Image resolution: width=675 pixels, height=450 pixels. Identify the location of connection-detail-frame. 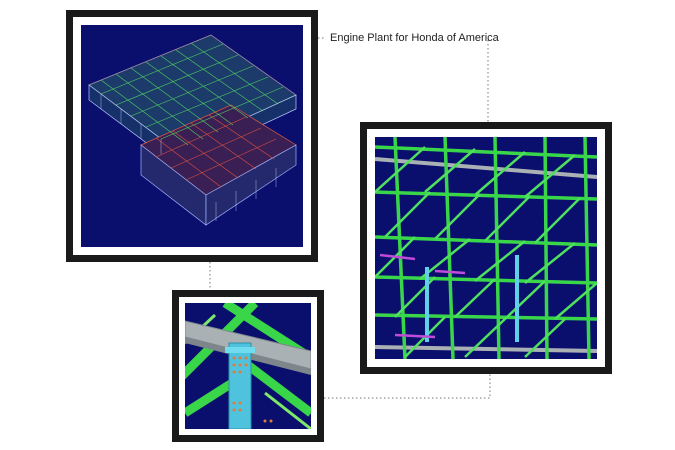
(248, 366).